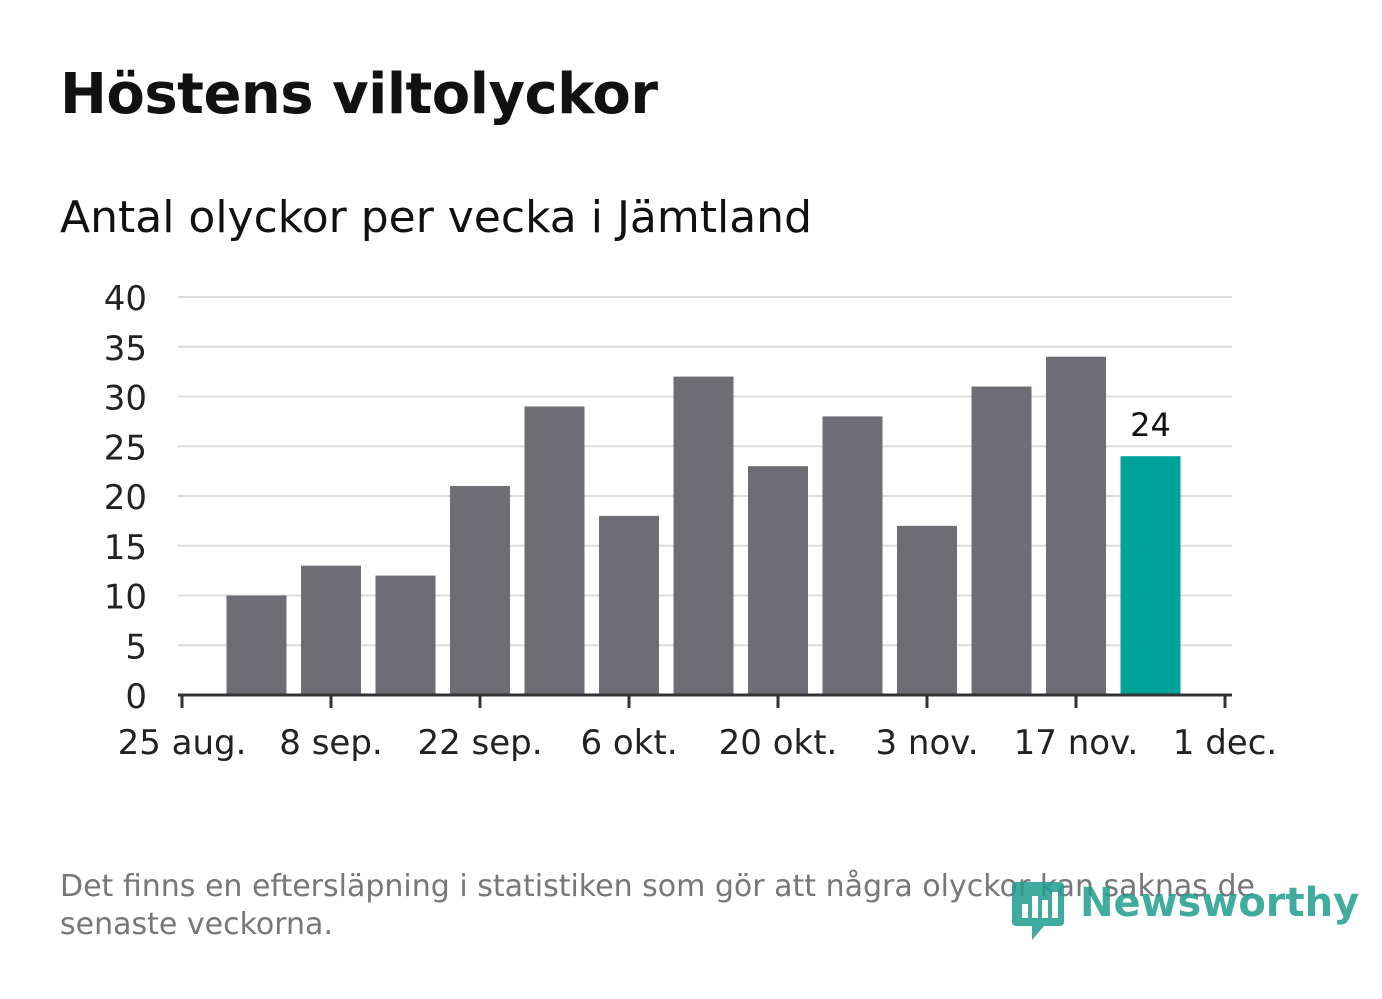  I want to click on y-tick-label: 20, so click(125, 498).